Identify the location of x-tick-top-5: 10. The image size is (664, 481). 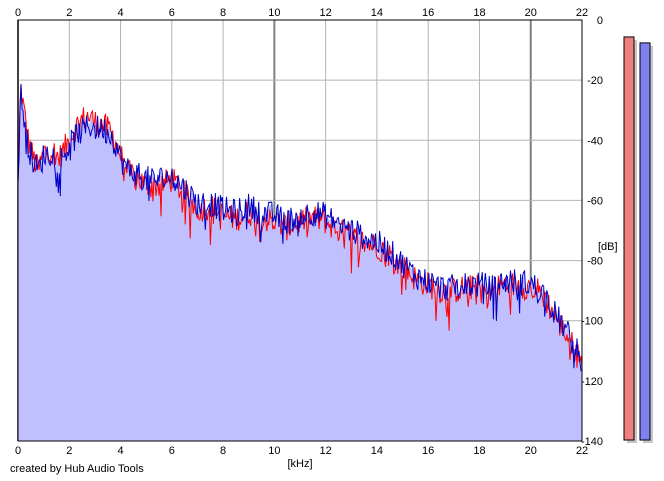
(274, 13).